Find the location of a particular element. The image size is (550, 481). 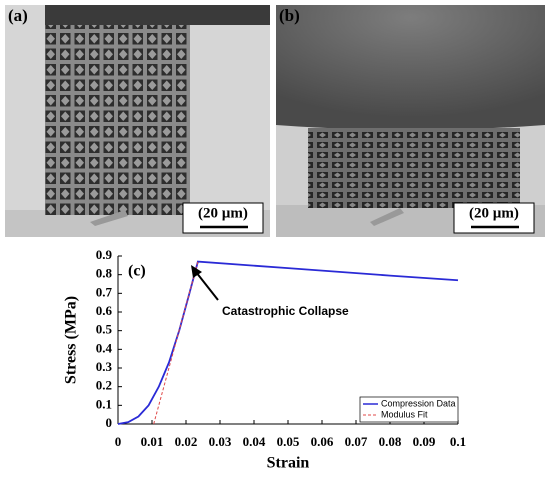

x-tick-label: 0.06 is located at coordinates (322, 441).